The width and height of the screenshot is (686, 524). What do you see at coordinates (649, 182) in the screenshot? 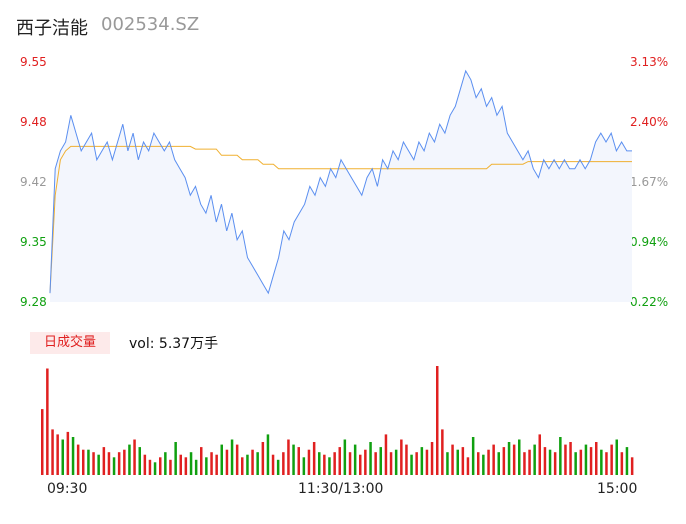
I see `pct-tick-3: 1.67%` at bounding box center [649, 182].